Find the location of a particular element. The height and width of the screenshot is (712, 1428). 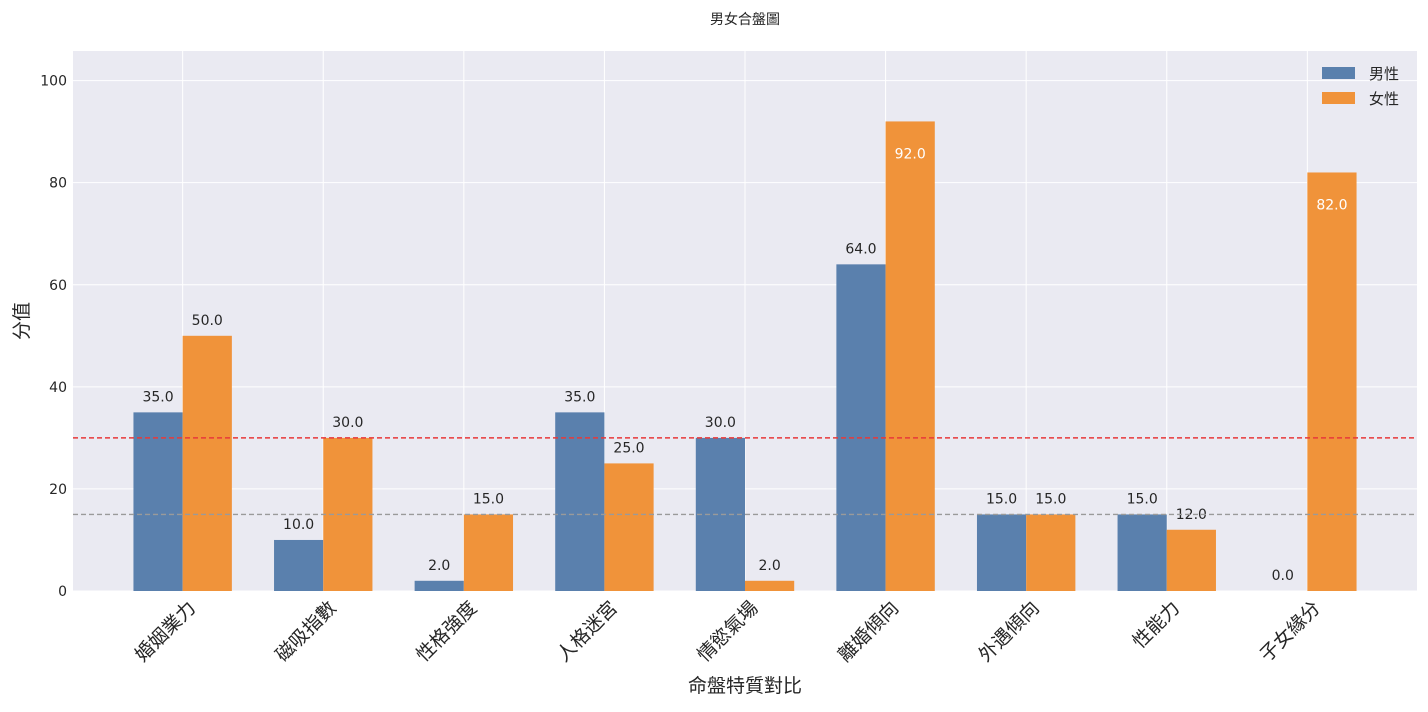

x-tick-label: 性格強度 is located at coordinates (446, 631).